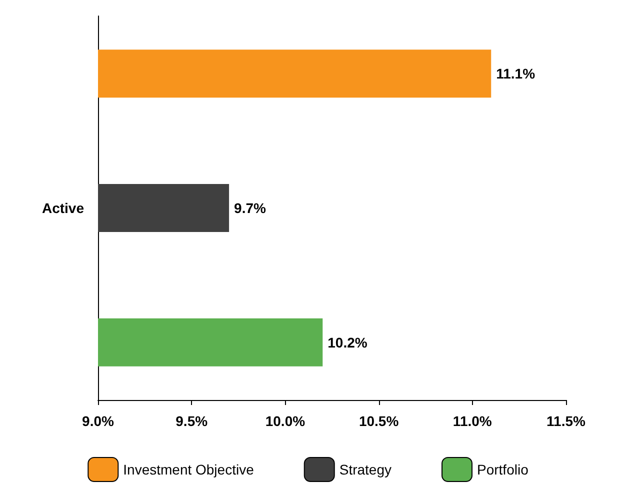 This screenshot has width=617, height=499. What do you see at coordinates (503, 470) in the screenshot?
I see `legend-label: Portfolio` at bounding box center [503, 470].